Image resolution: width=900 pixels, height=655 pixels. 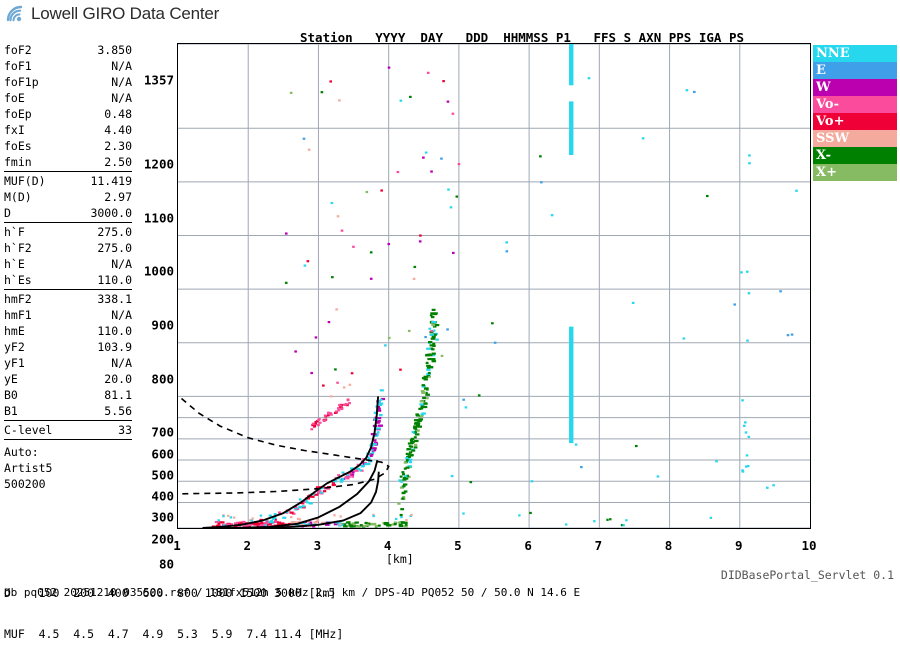 What do you see at coordinates (317, 545) in the screenshot?
I see `x-tick-3: 3` at bounding box center [317, 545].